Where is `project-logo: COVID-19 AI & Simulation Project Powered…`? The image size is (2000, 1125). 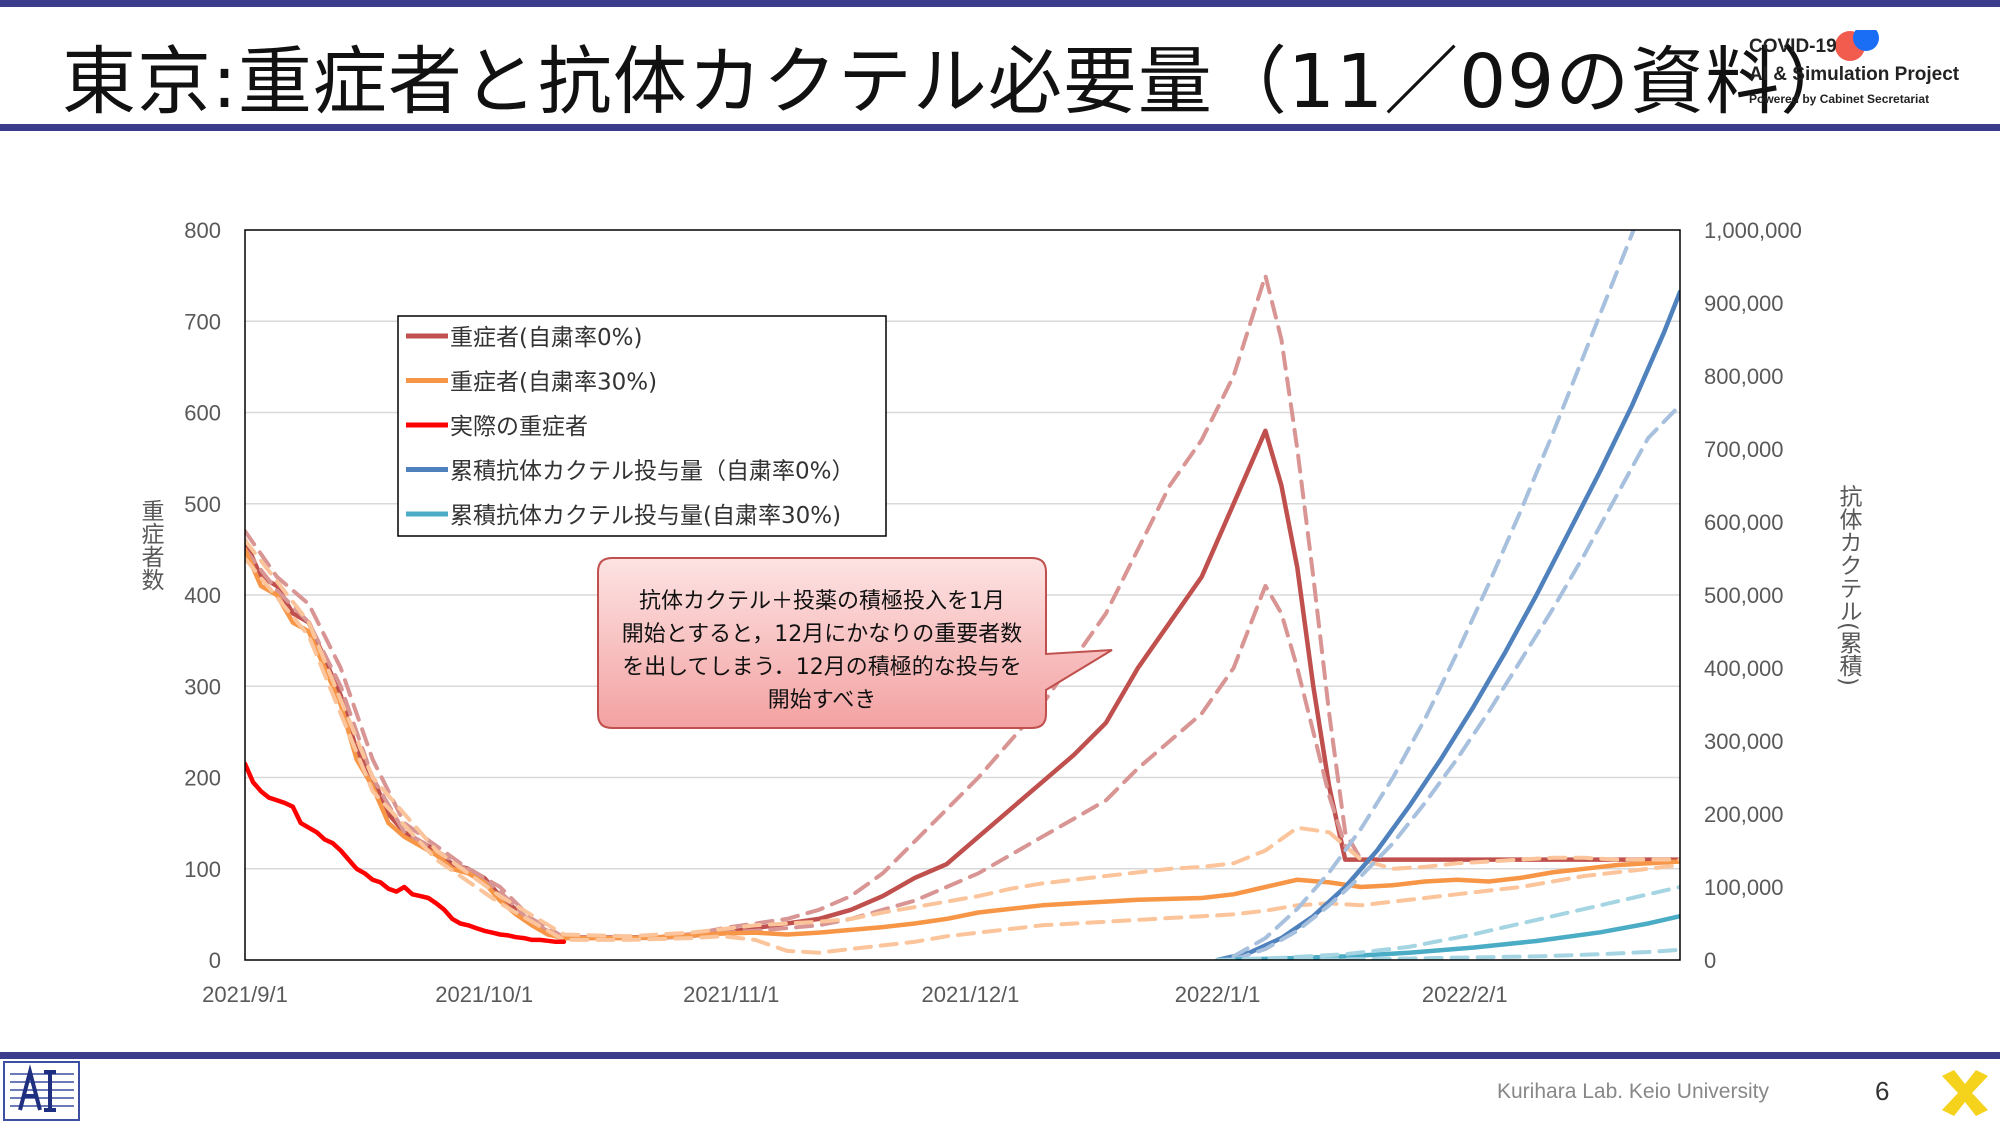
project-logo: COVID-19 AI & Simulation Project Powered… is located at coordinates (1865, 75).